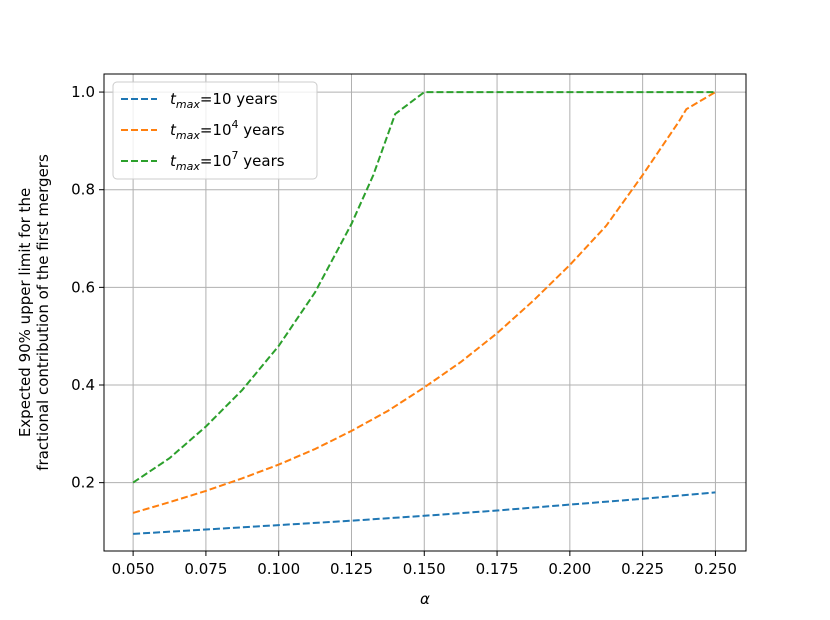  I want to click on x-tick-label: 0.050, so click(133, 569).